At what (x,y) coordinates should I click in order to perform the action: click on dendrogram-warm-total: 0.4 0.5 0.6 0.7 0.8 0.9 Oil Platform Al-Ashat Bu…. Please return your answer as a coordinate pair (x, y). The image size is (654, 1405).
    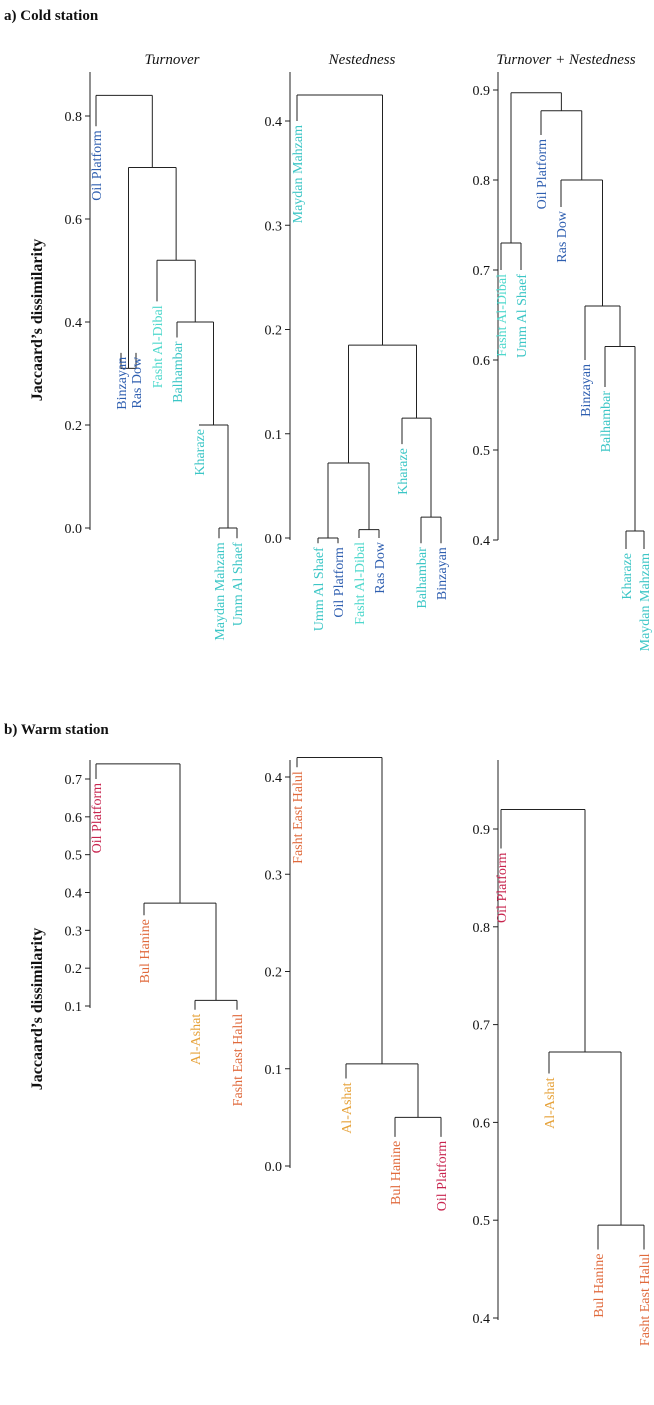
    Looking at the image, I should click on (563, 1053).